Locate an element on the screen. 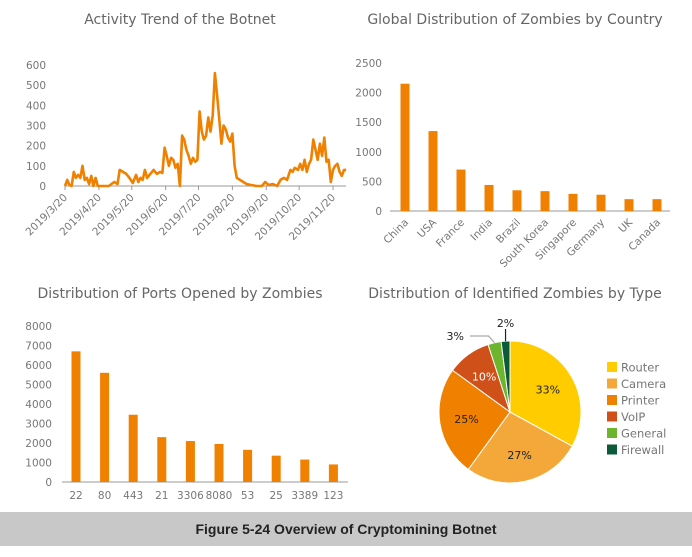 This screenshot has height=557, width=692. chart-title: Distribution of Ports Opened by Zombies is located at coordinates (179, 294).